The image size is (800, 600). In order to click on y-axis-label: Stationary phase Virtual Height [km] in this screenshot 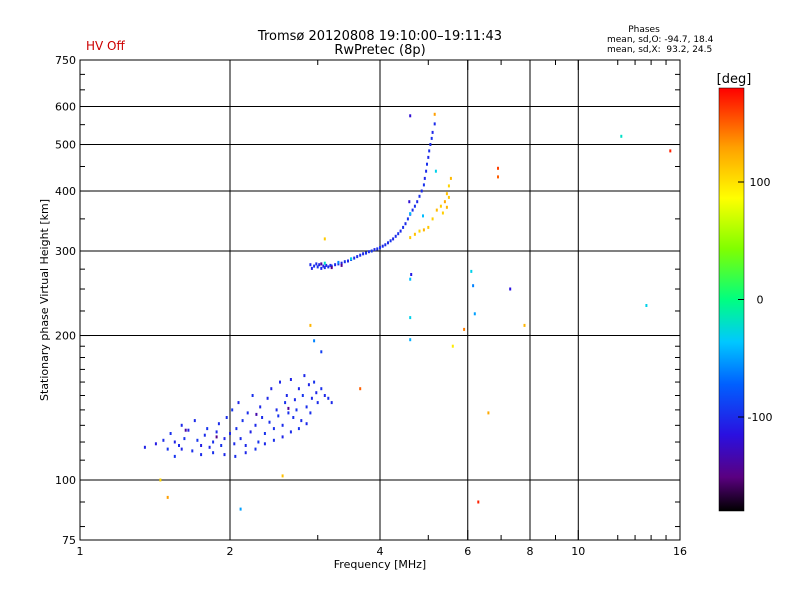, I will do `click(44, 300)`.